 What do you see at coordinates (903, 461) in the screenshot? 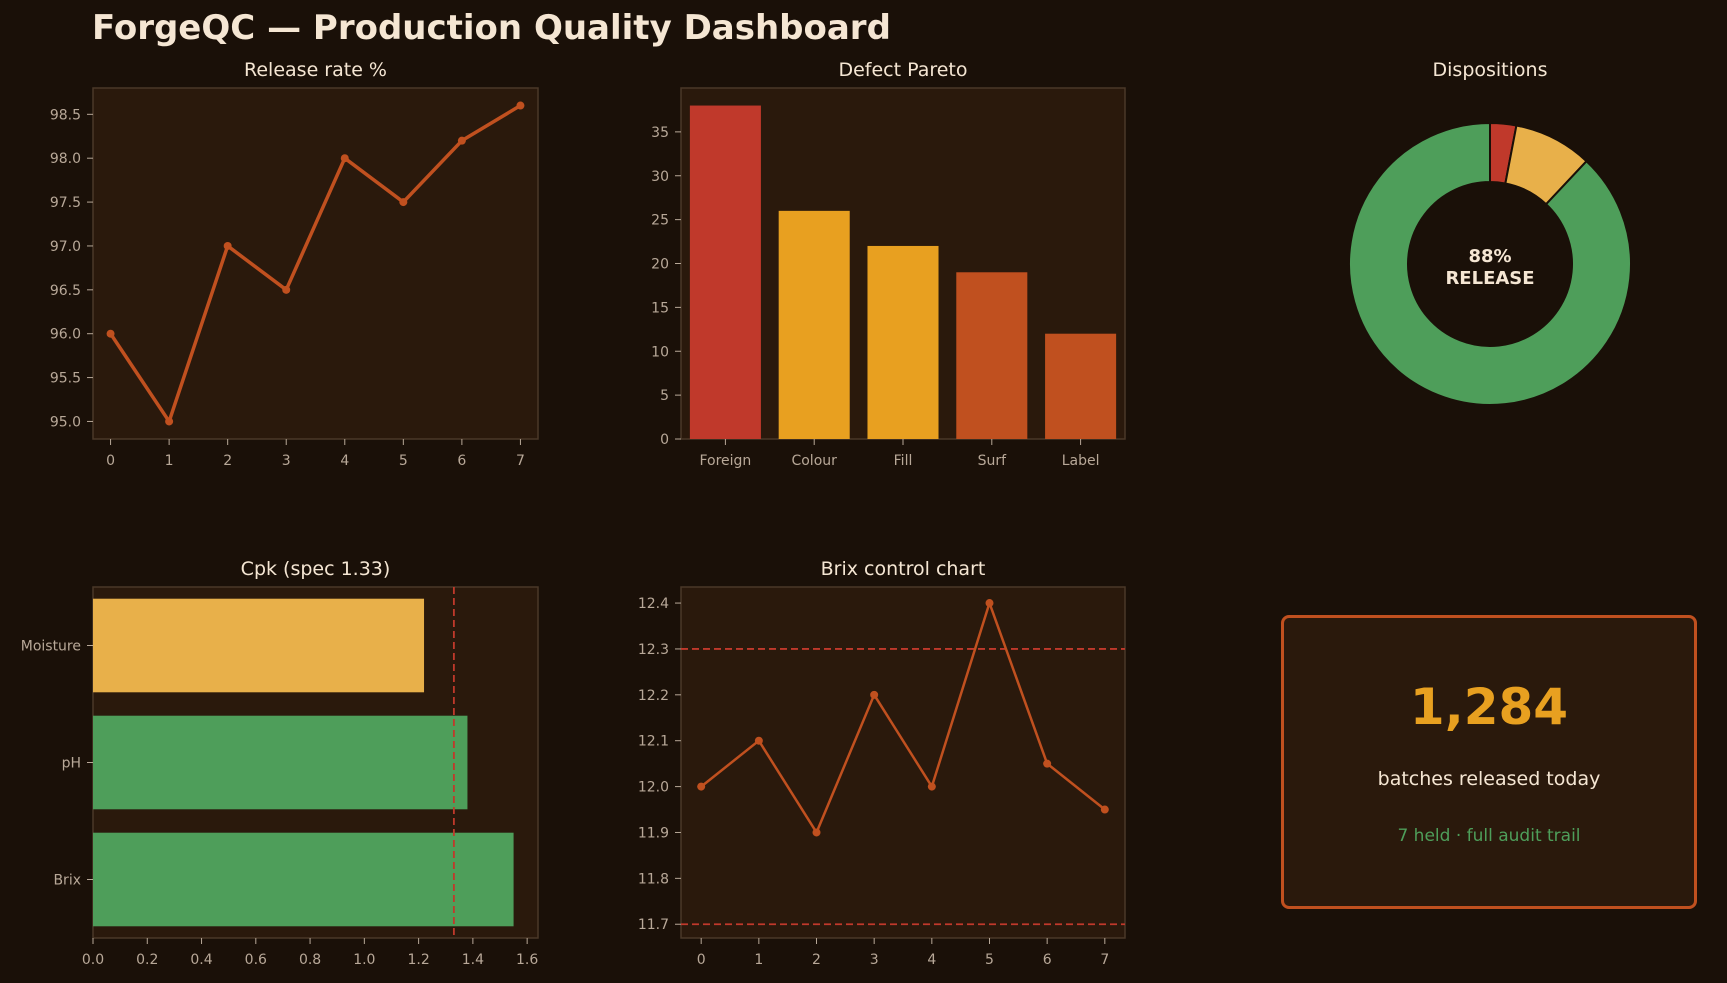
I see `pareto-xtick-label: Fill` at bounding box center [903, 461].